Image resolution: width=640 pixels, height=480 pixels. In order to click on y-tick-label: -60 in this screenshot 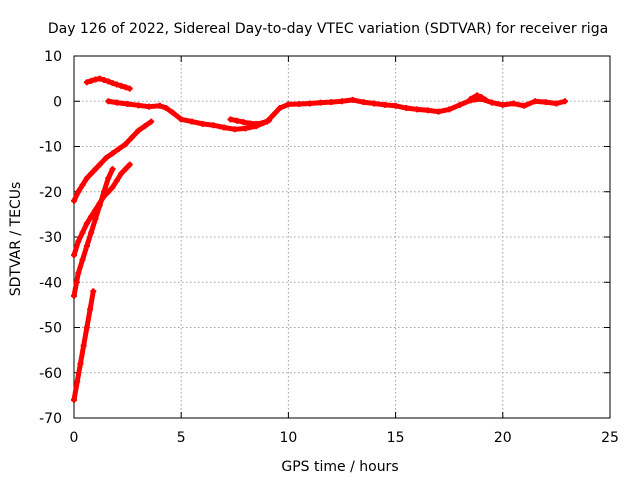, I will do `click(50, 374)`.